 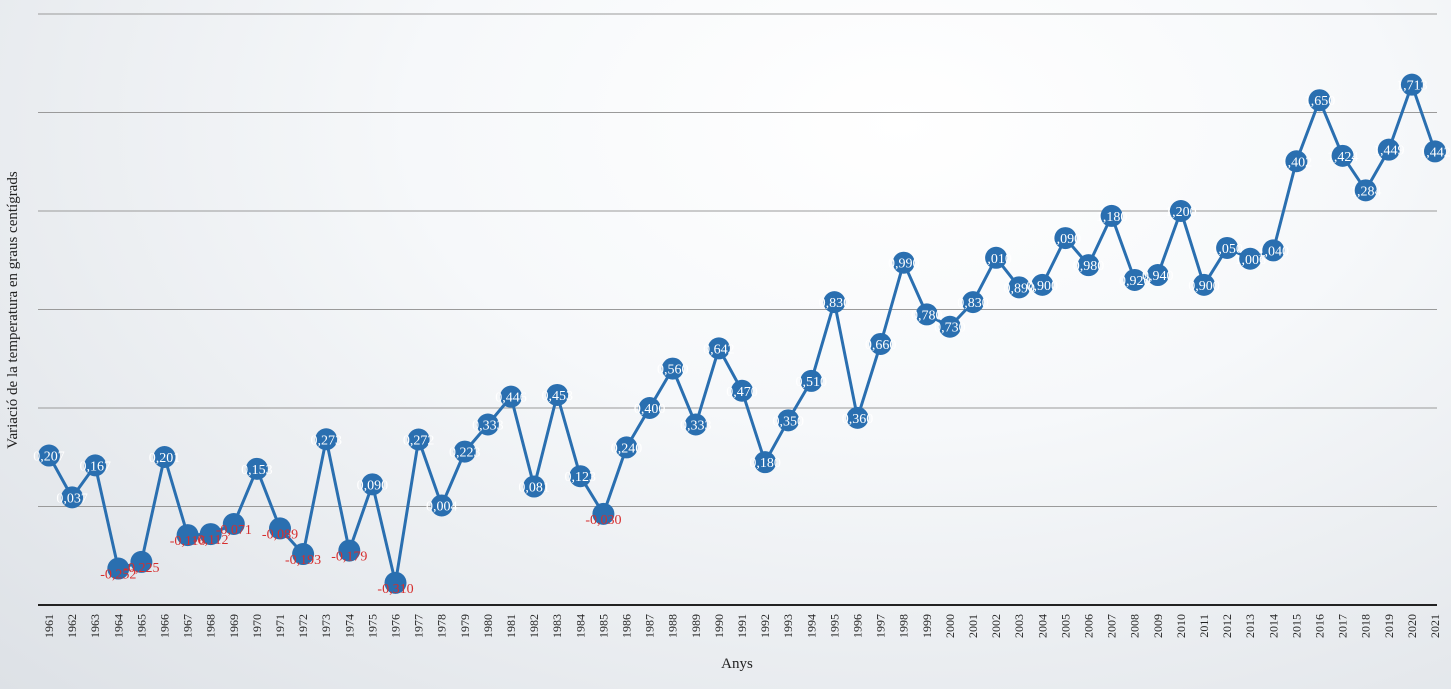 What do you see at coordinates (326, 626) in the screenshot?
I see `x-tick-label: 1973` at bounding box center [326, 626].